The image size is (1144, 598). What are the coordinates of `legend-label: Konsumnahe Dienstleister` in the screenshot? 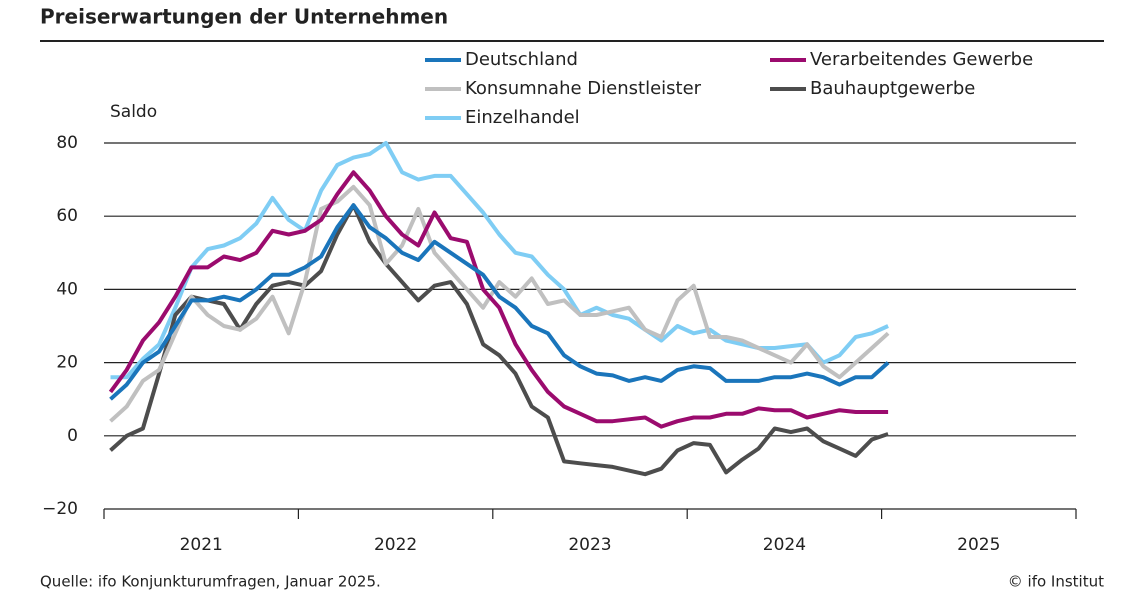 It's located at (583, 88).